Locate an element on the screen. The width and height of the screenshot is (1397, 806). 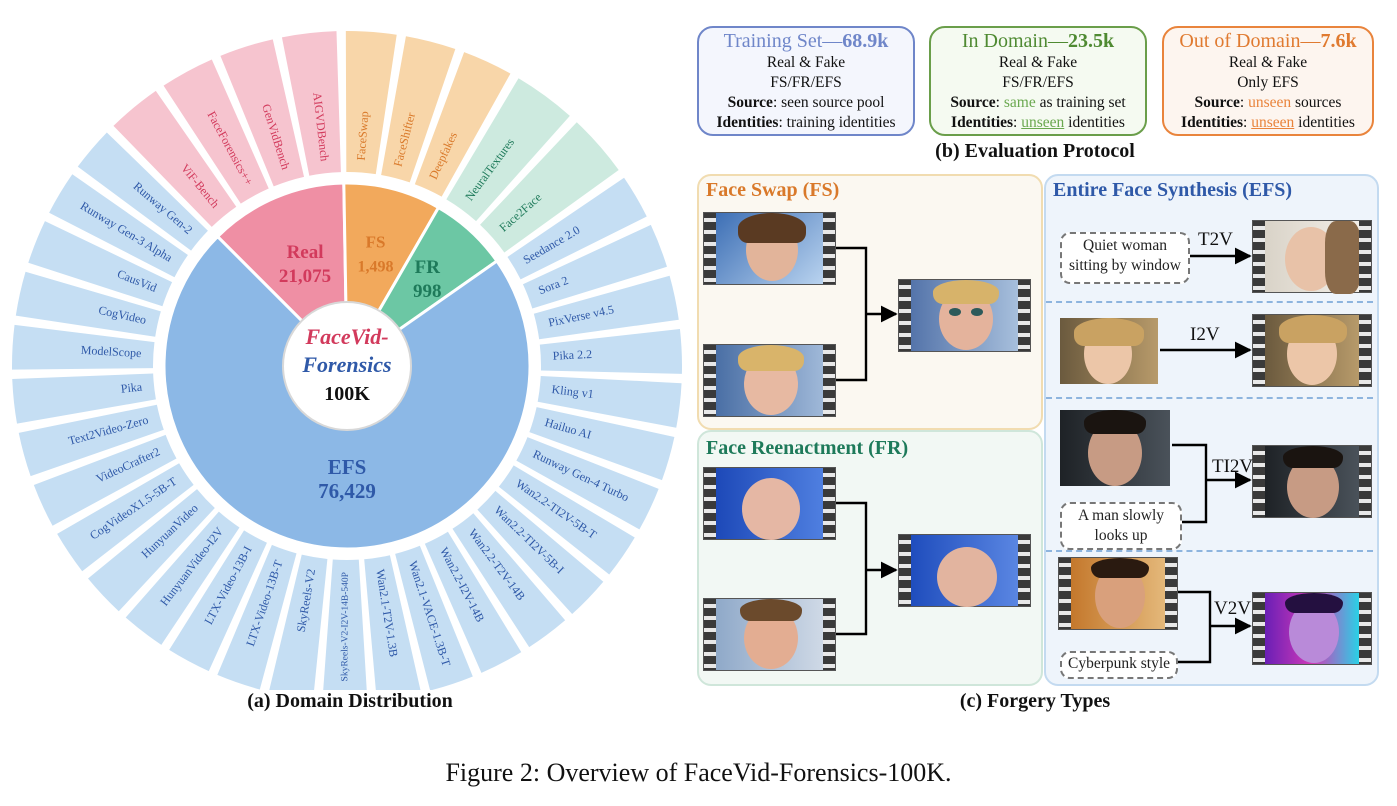
inner-value-fr: 998 is located at coordinates (427, 291).